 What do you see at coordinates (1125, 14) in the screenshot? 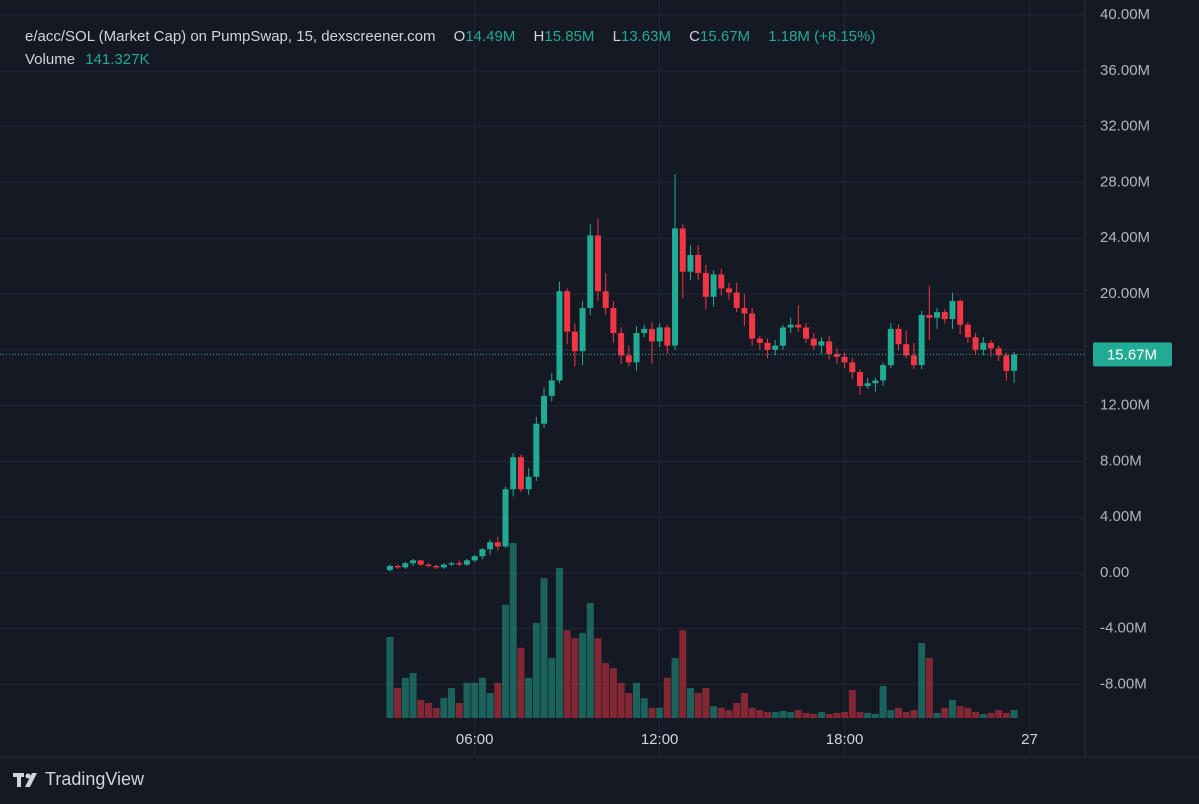
I see `y-tick-label: 40.00M` at bounding box center [1125, 14].